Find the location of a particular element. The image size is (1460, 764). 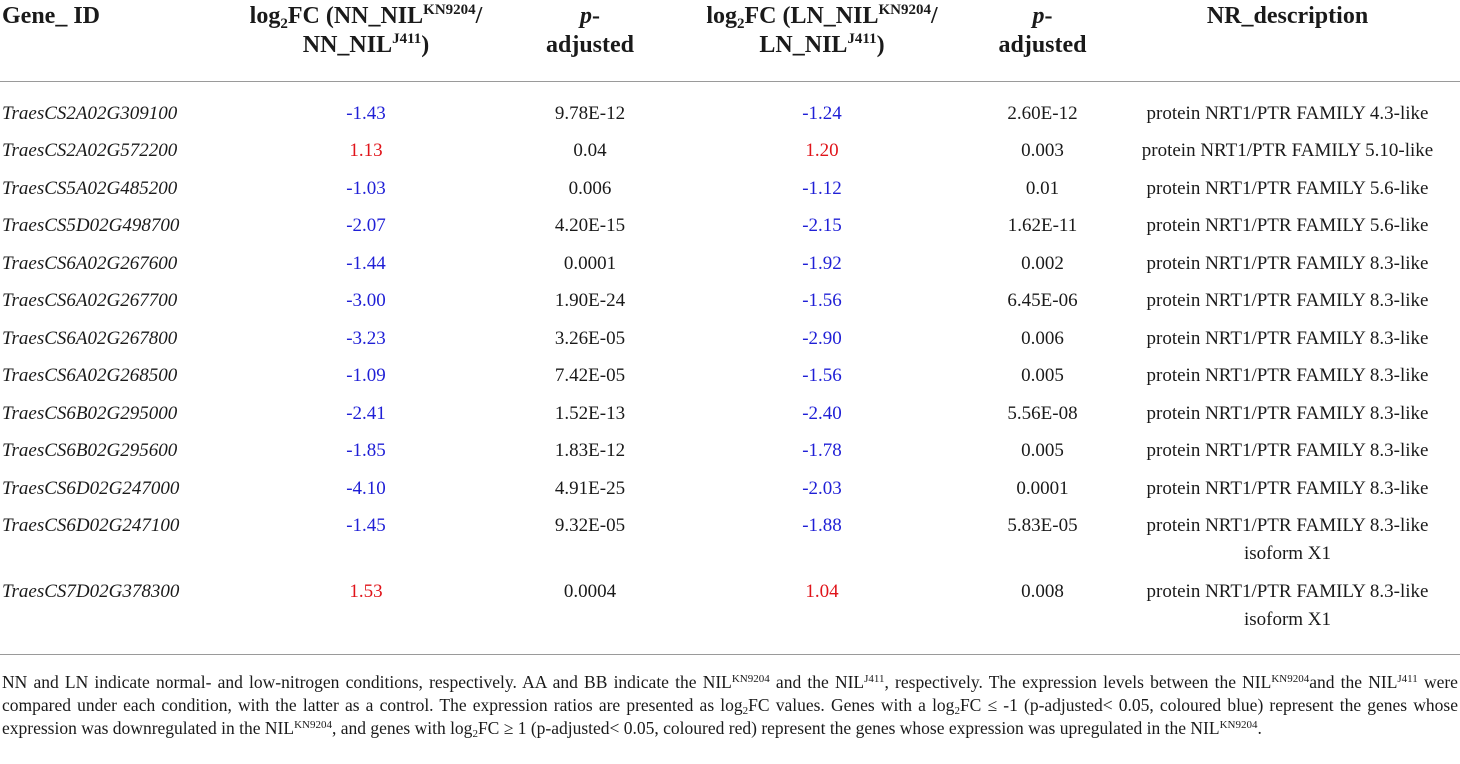

log2fc-ln-cell: -1.24 is located at coordinates (822, 113).